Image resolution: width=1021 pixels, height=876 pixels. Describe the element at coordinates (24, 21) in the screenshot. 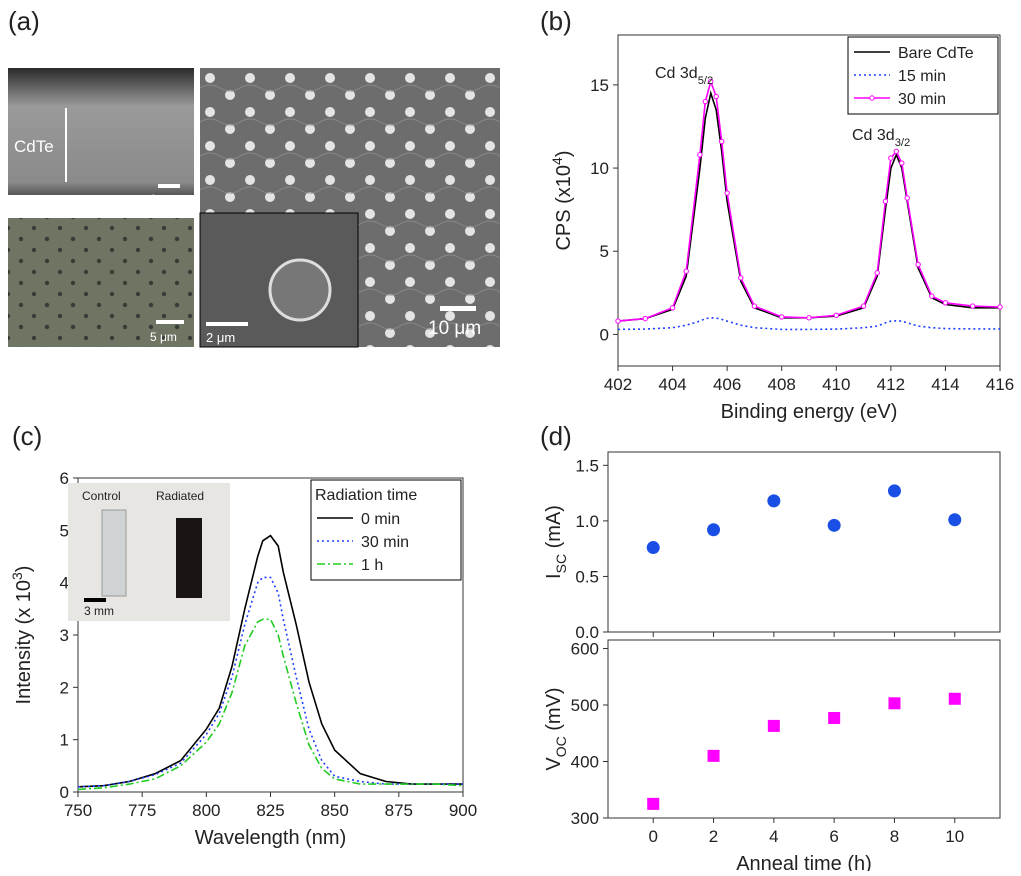

I see `panel-label: (a)` at that location.